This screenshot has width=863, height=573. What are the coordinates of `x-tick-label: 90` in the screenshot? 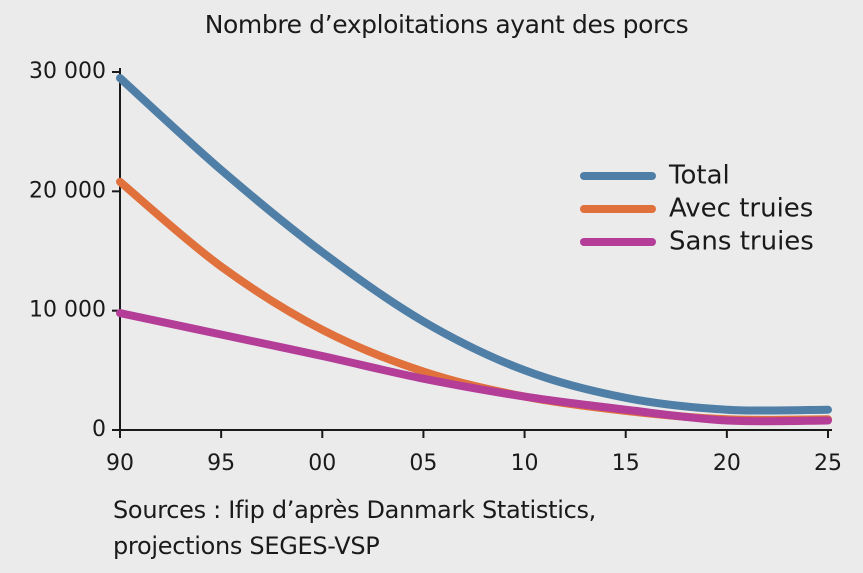 It's located at (120, 463).